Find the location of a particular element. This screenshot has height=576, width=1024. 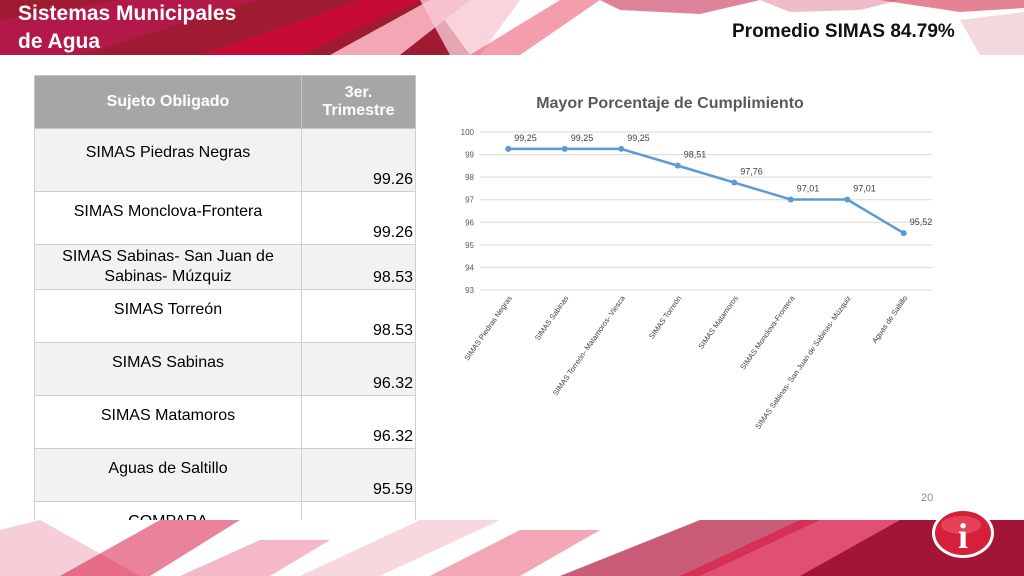

row-name: SIMAS Torreón is located at coordinates (168, 316).